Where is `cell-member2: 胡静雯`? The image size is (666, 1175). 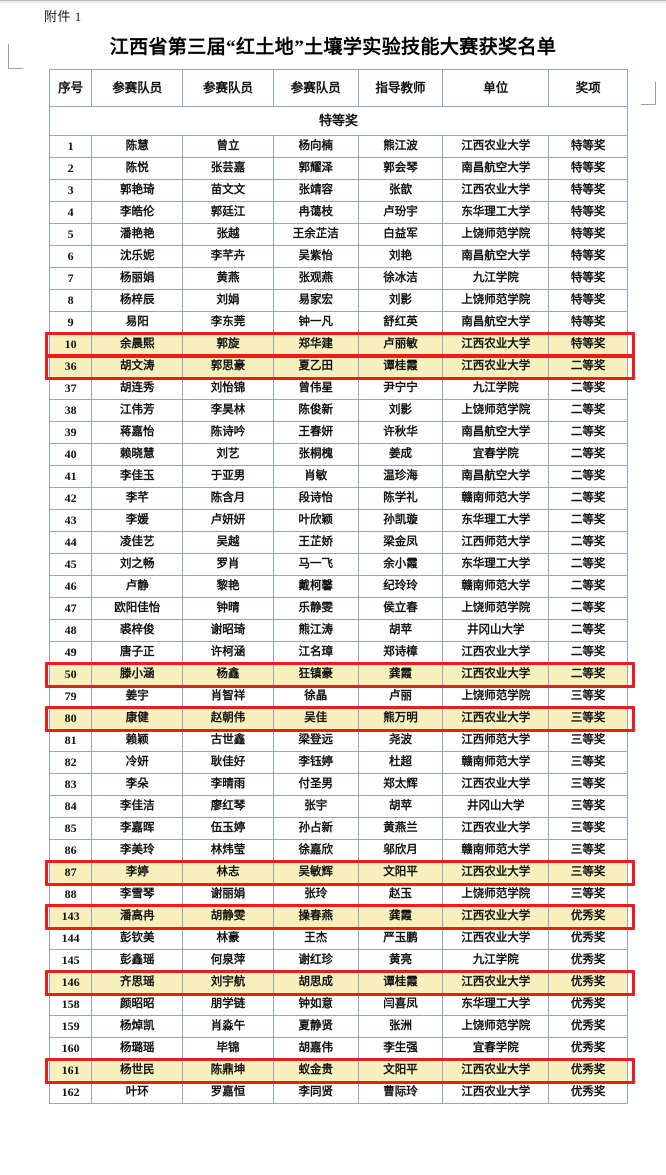 cell-member2: 胡静雯 is located at coordinates (228, 916).